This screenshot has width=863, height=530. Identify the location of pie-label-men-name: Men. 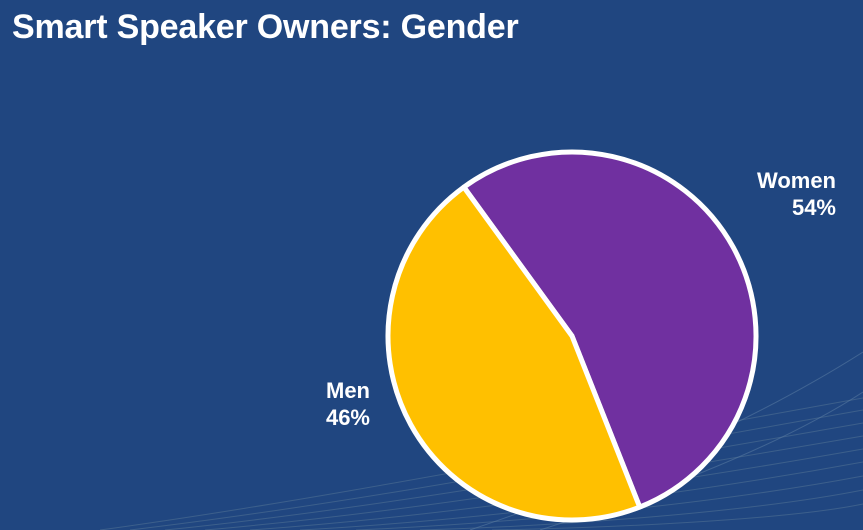
(348, 390).